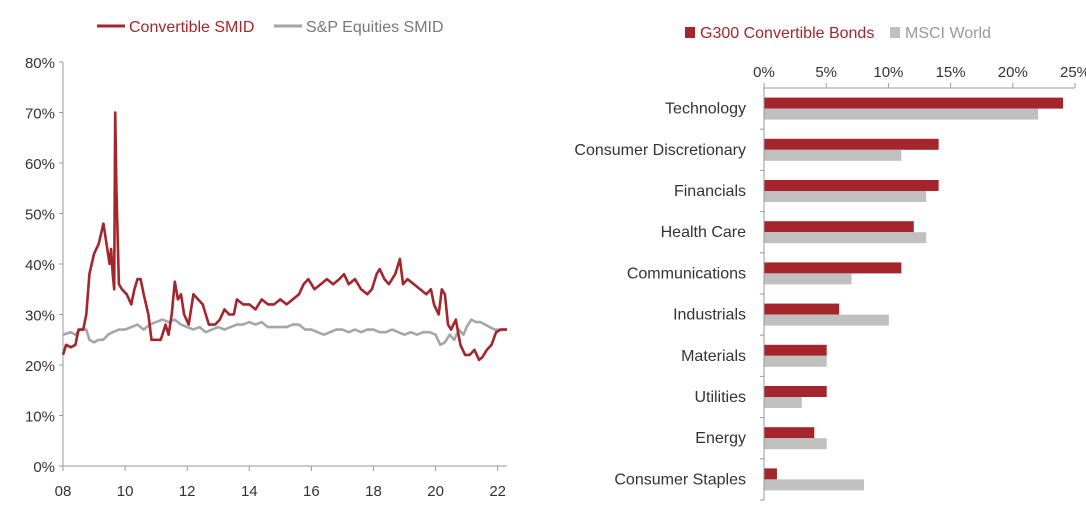 The height and width of the screenshot is (512, 1086). What do you see at coordinates (40, 215) in the screenshot?
I see `y-tick-label: 50%` at bounding box center [40, 215].